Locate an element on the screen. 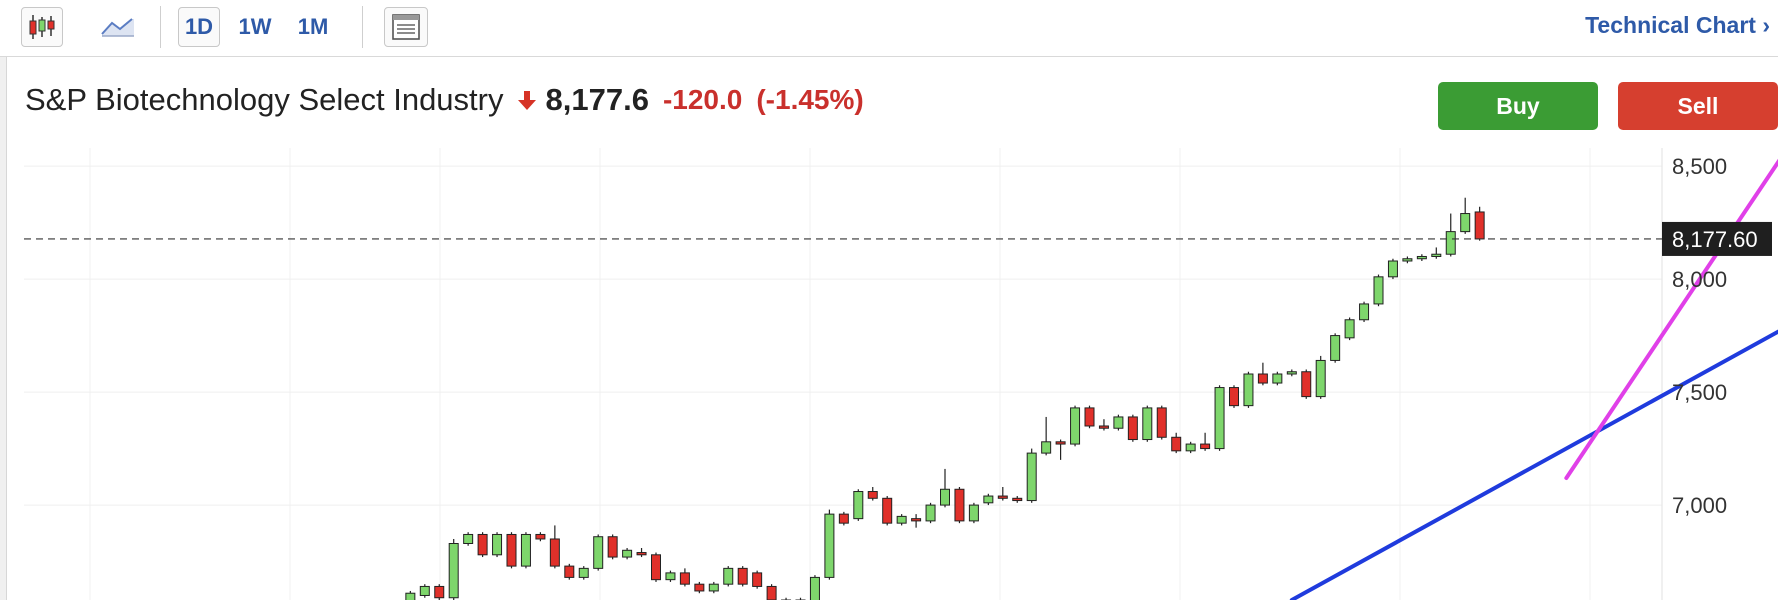  indicators-panel-icon is located at coordinates (406, 27).